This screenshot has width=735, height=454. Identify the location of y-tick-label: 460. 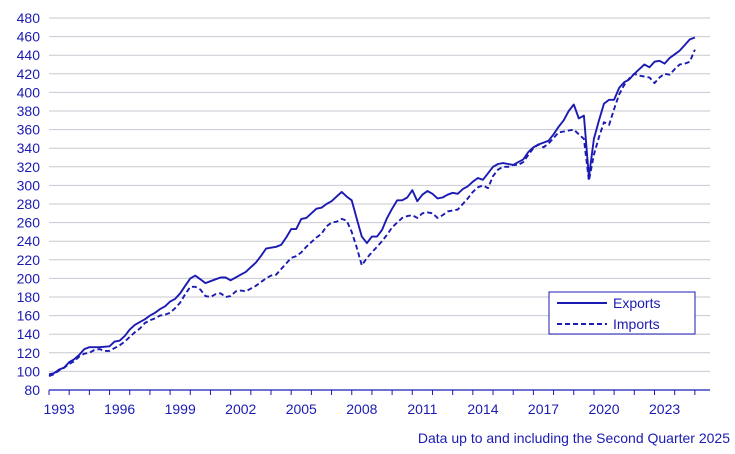
(29, 37).